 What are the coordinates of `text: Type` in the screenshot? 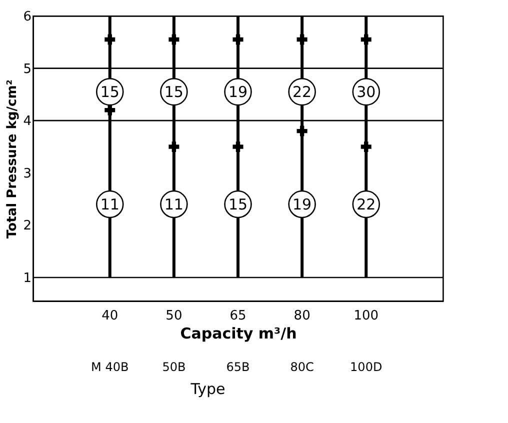 It's located at (208, 389).